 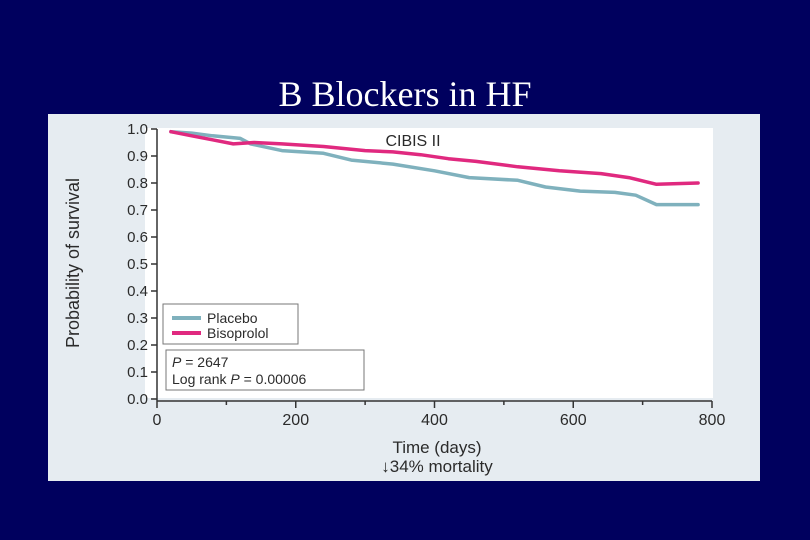 What do you see at coordinates (275, 379) in the screenshot?
I see `logrank-value: = 0.00006` at bounding box center [275, 379].